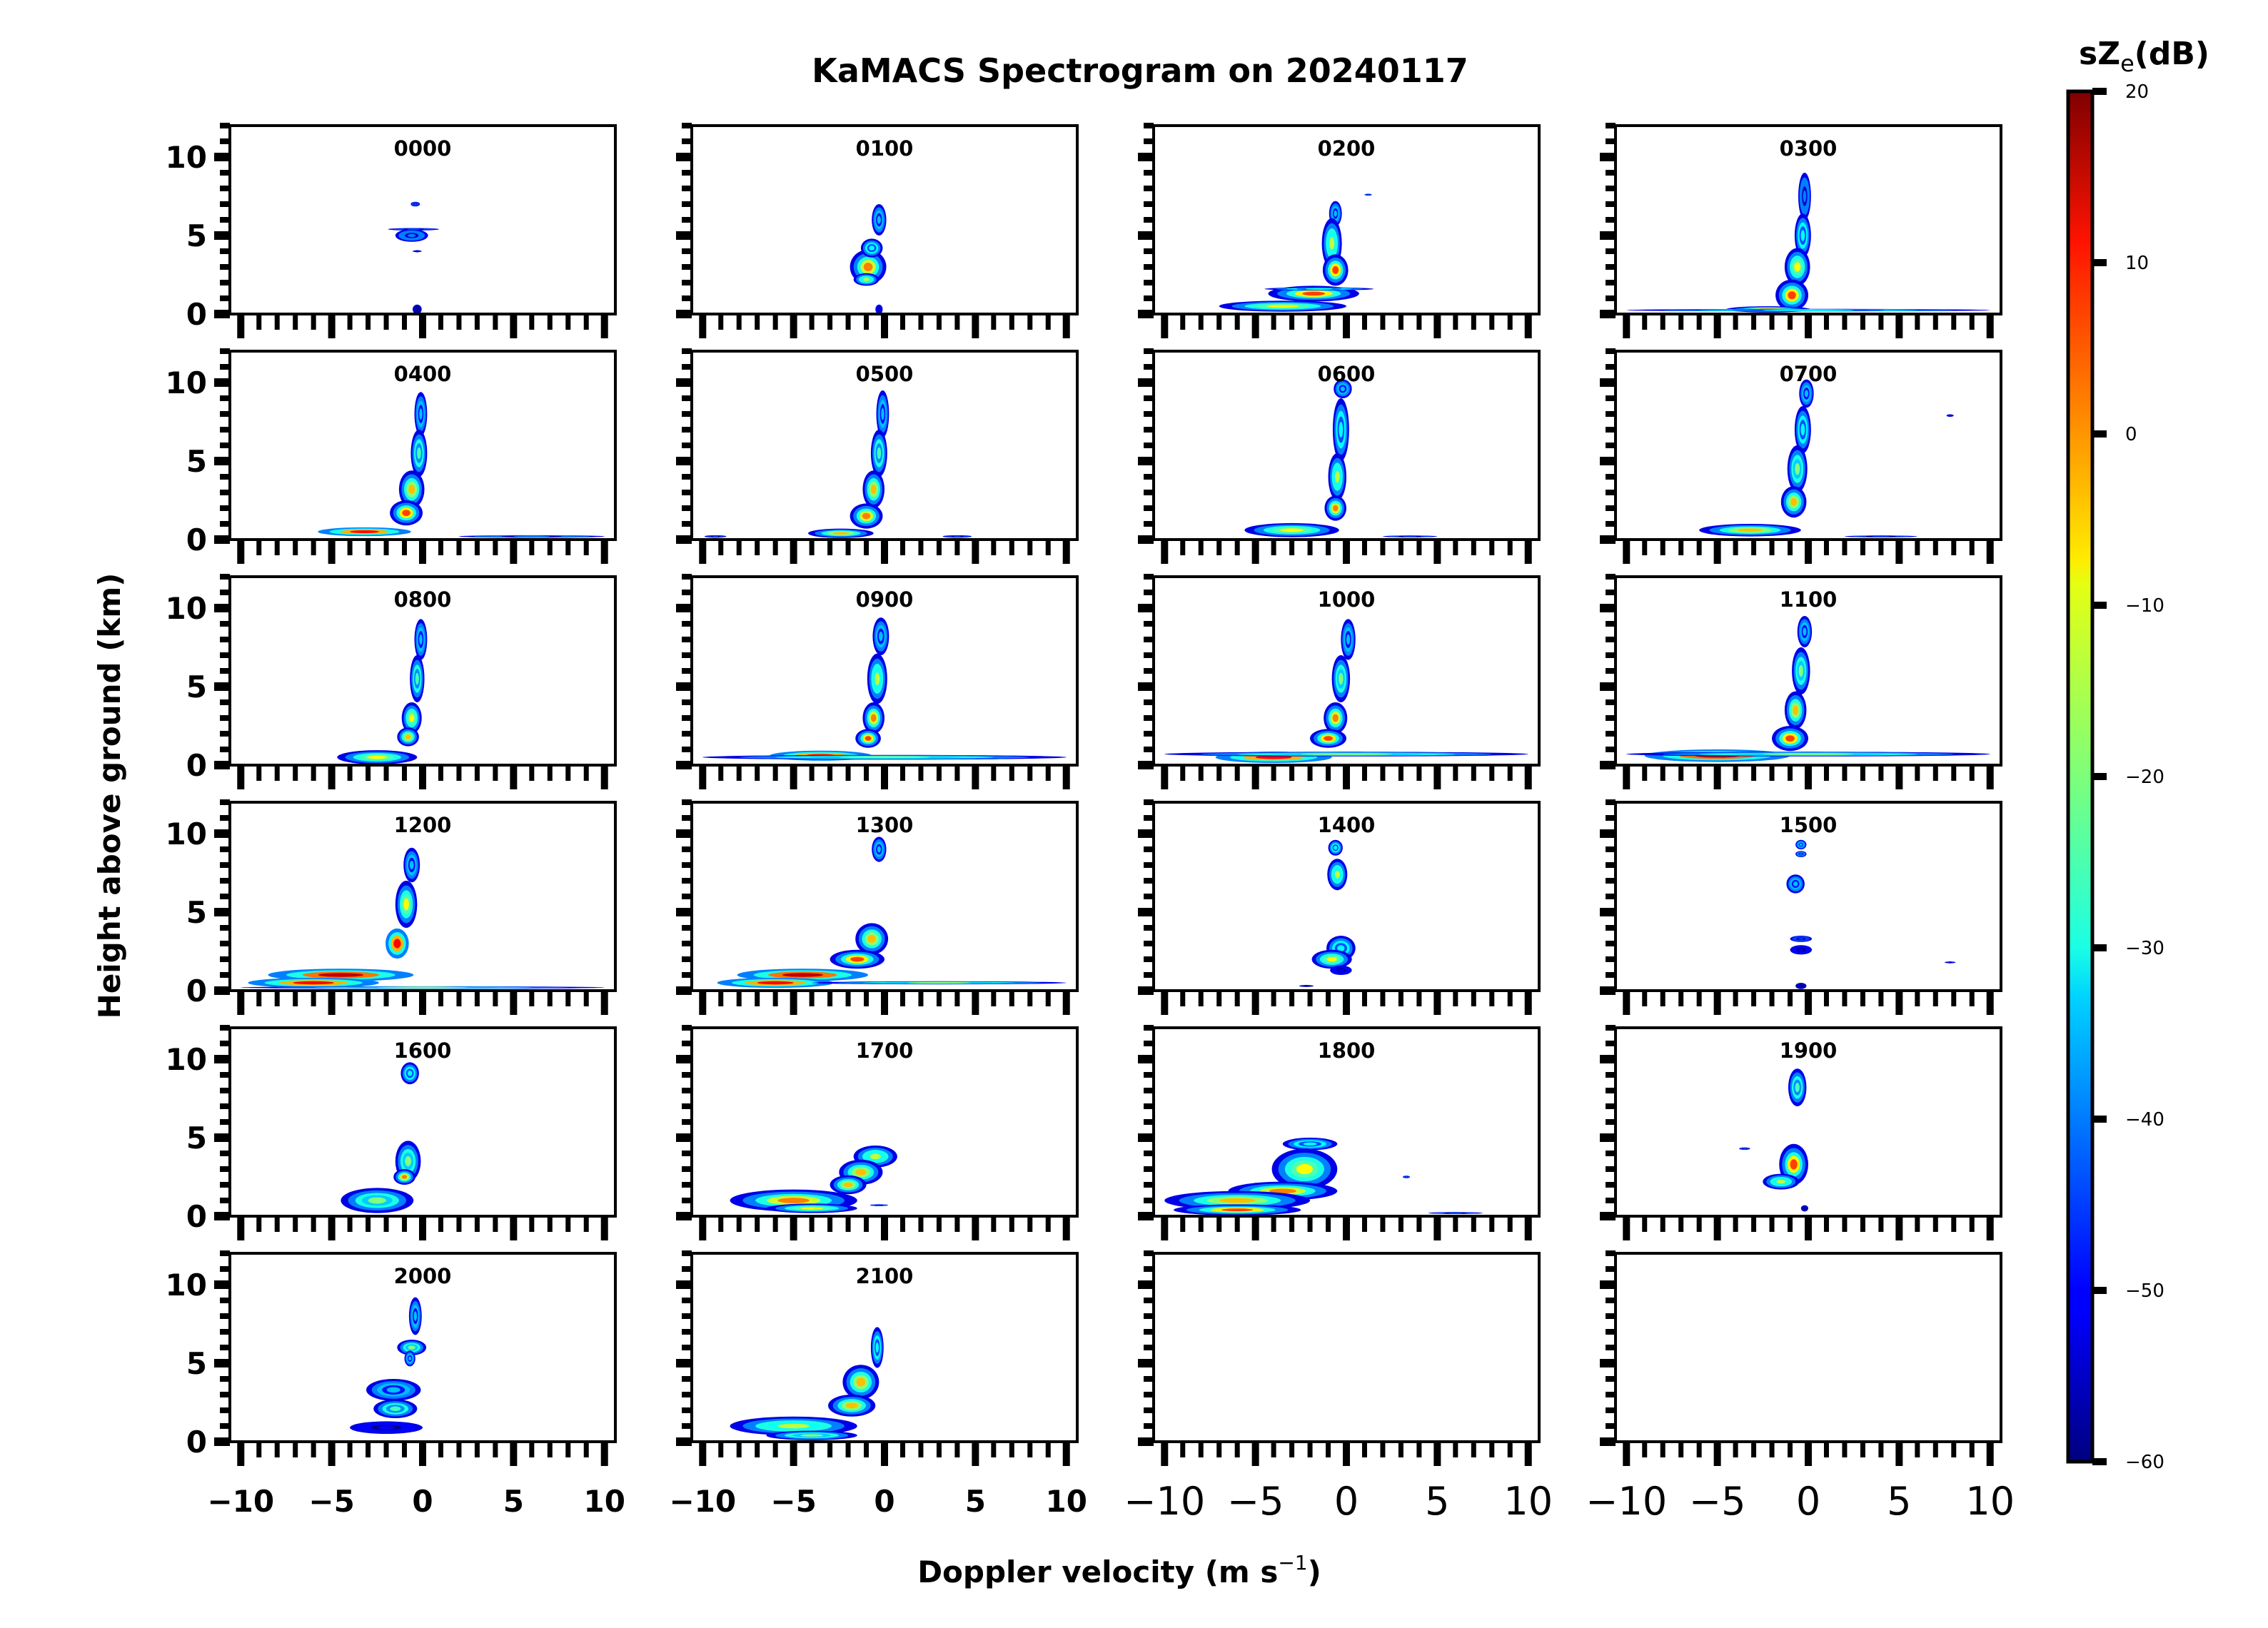 This screenshot has height=1628, width=2268. Describe the element at coordinates (196, 235) in the screenshot. I see `y-tick-label: 5` at that location.